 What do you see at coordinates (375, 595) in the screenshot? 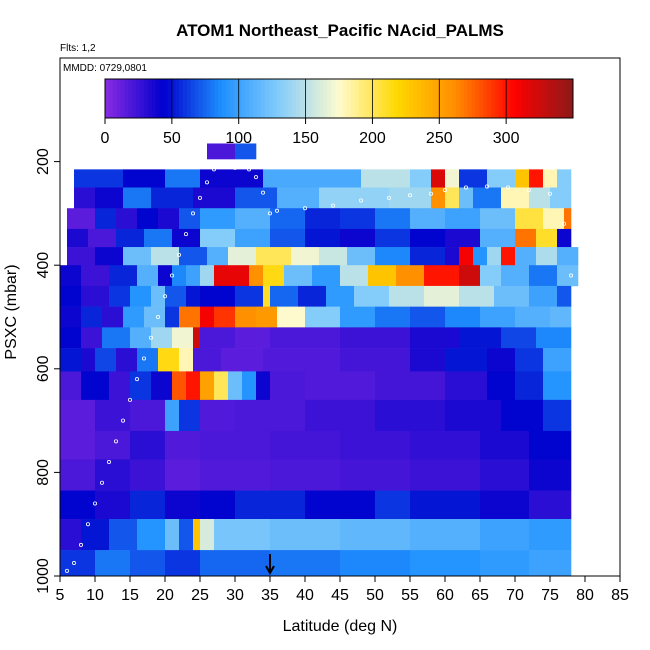
I see `x-tick-label: 50` at bounding box center [375, 595].